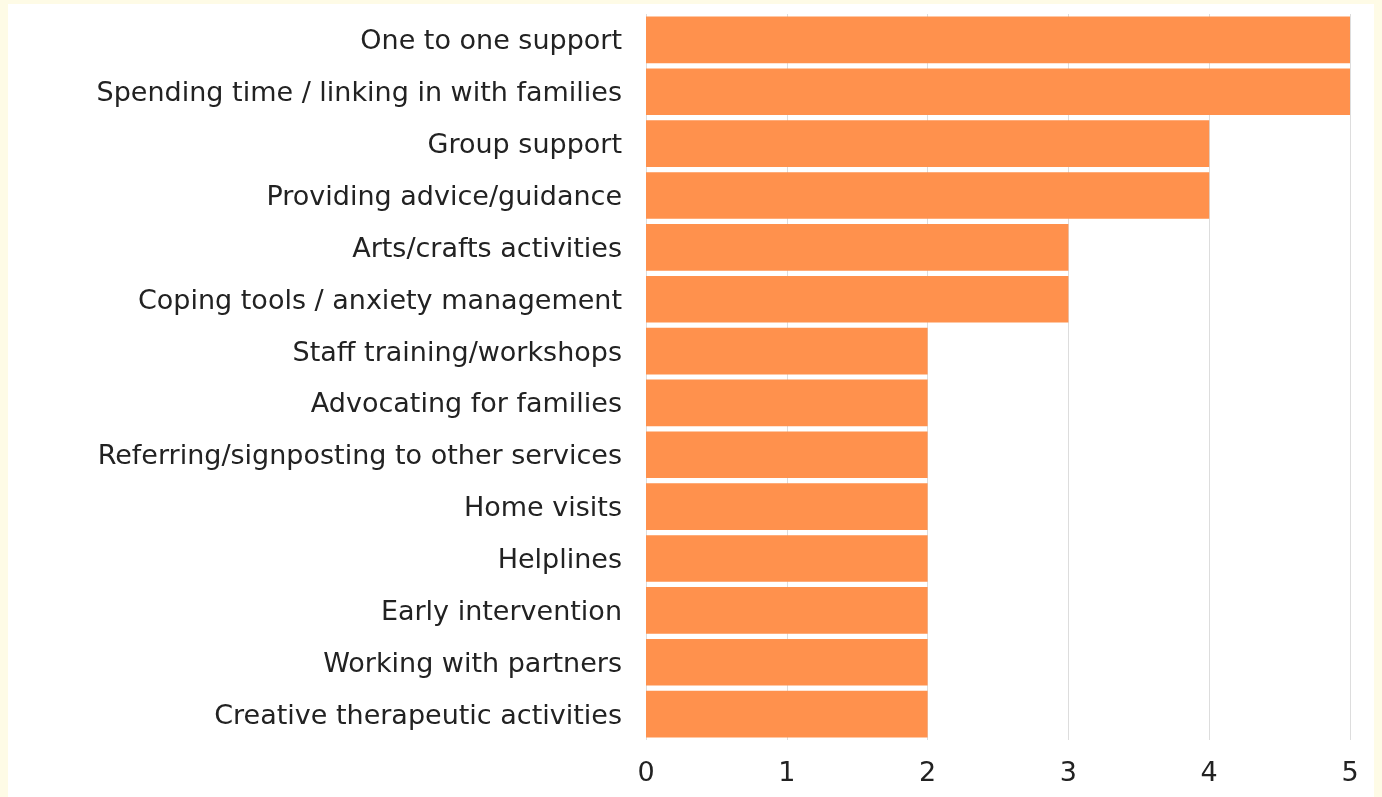  I want to click on y-tick-label: Staff training/workshops, so click(457, 351).